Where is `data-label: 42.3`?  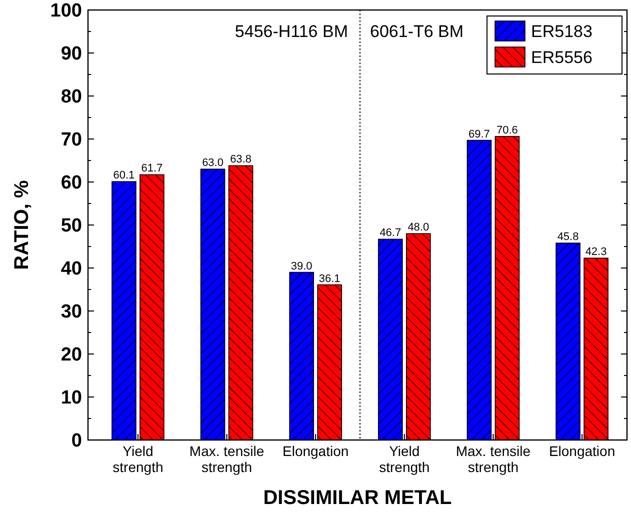
data-label: 42.3 is located at coordinates (596, 252).